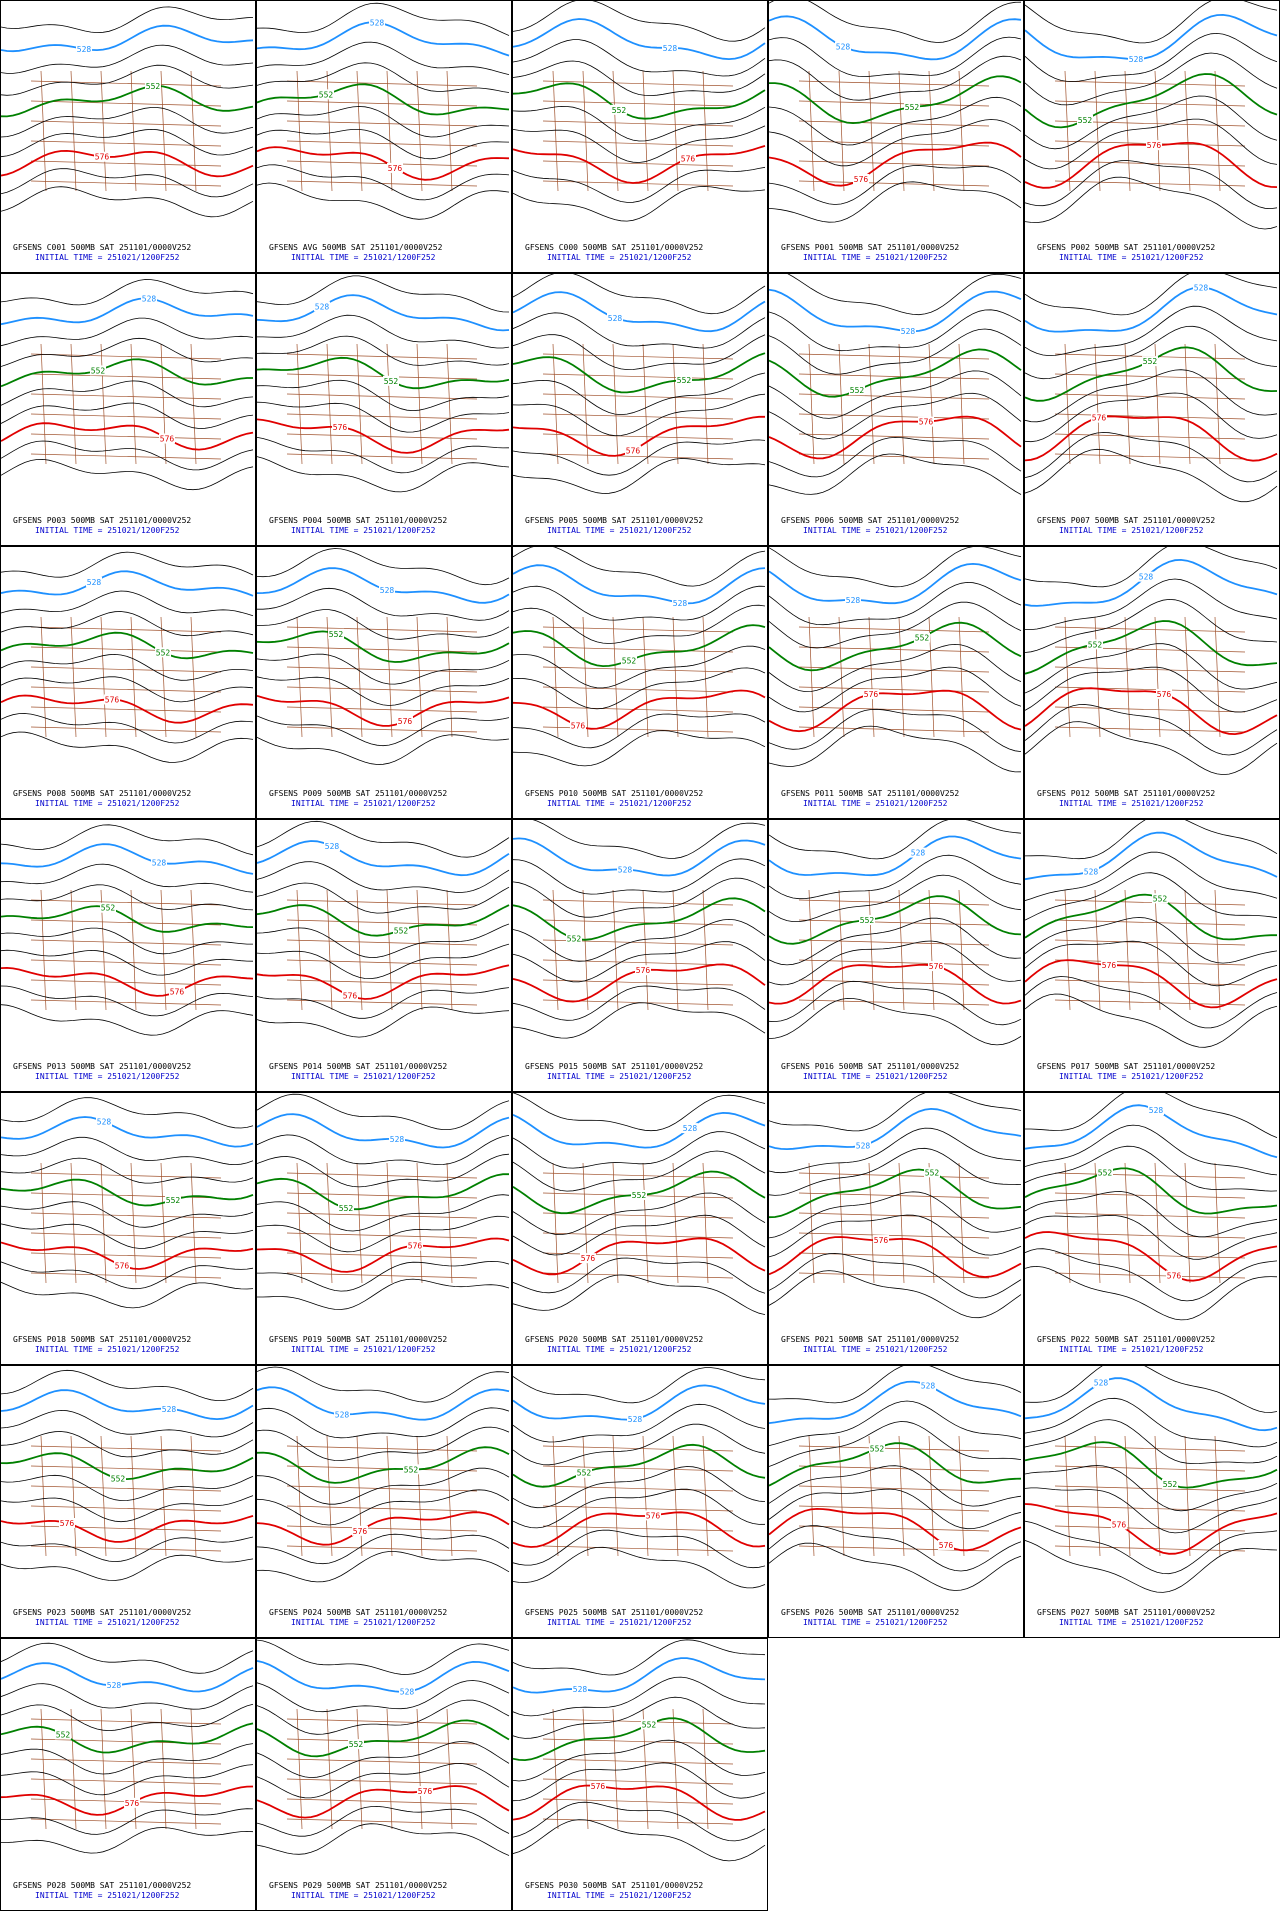  Describe the element at coordinates (102, 793) in the screenshot. I see `panel-title: GFSENS P008 500MB SAT 251101/0000V252` at that location.